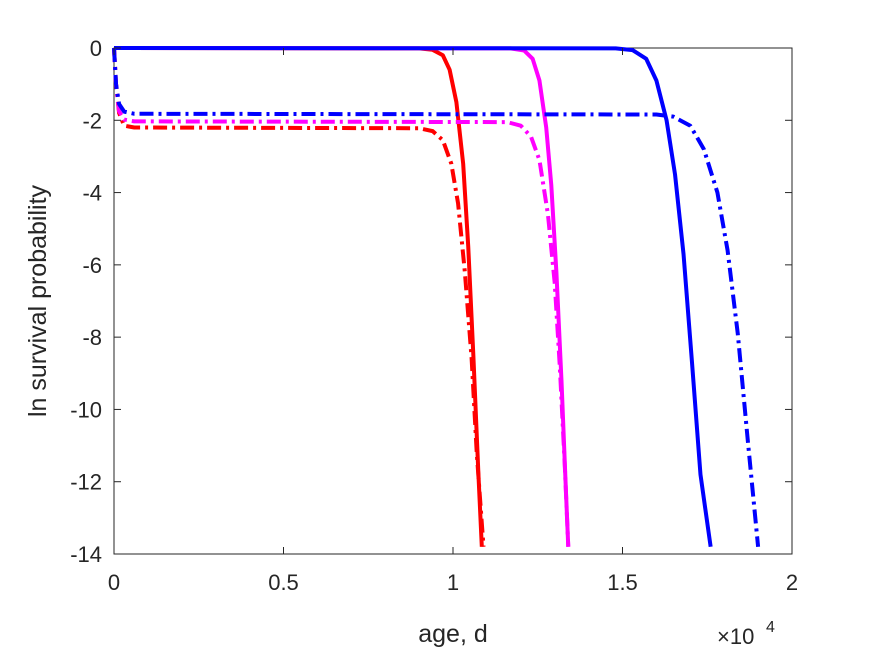 The width and height of the screenshot is (875, 656). I want to click on x-exponent-power: 4, so click(770, 627).